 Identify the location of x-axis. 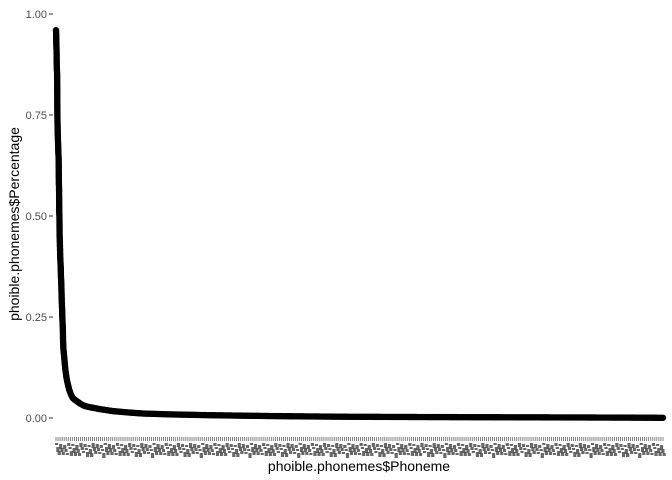
(360, 447).